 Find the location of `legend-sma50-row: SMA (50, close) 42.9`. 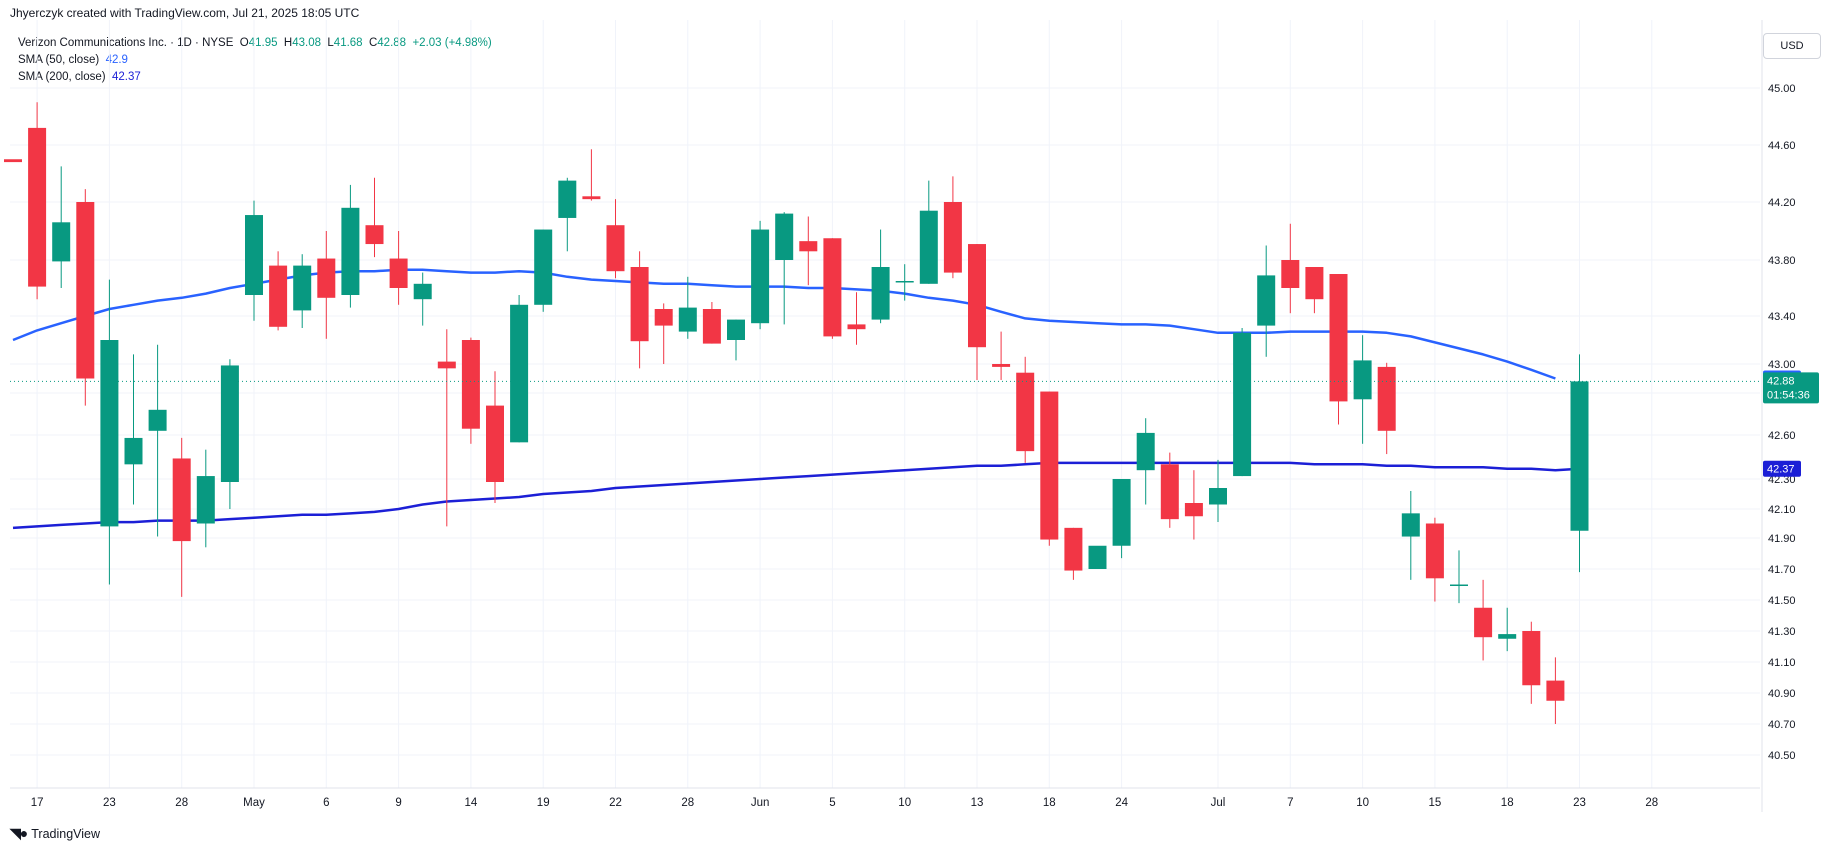

legend-sma50-row: SMA (50, close) 42.9 is located at coordinates (255, 60).